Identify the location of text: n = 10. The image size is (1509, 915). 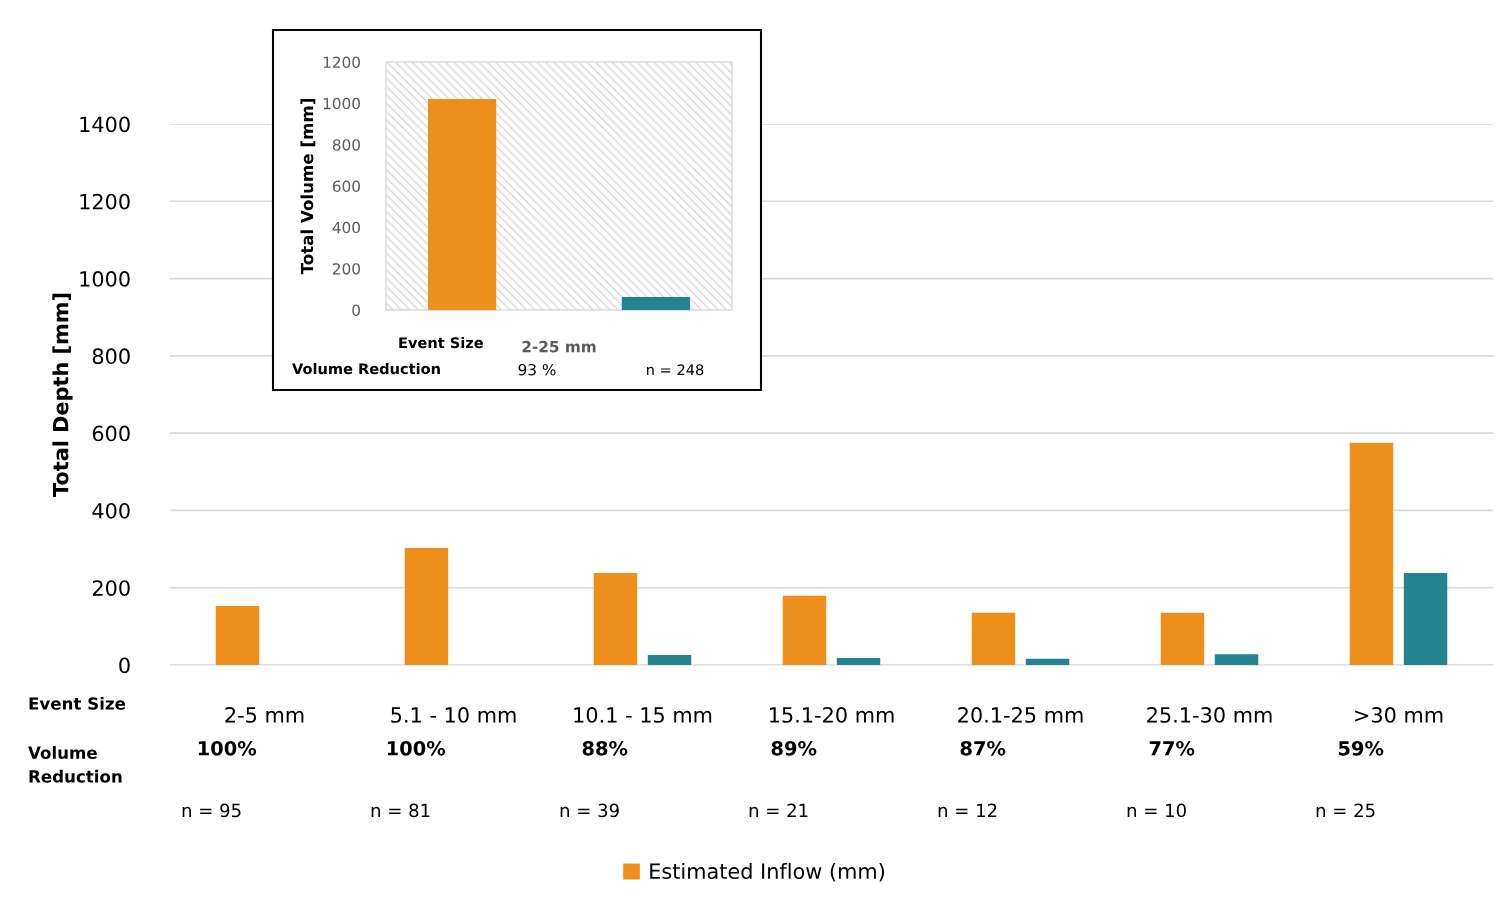
(1156, 810).